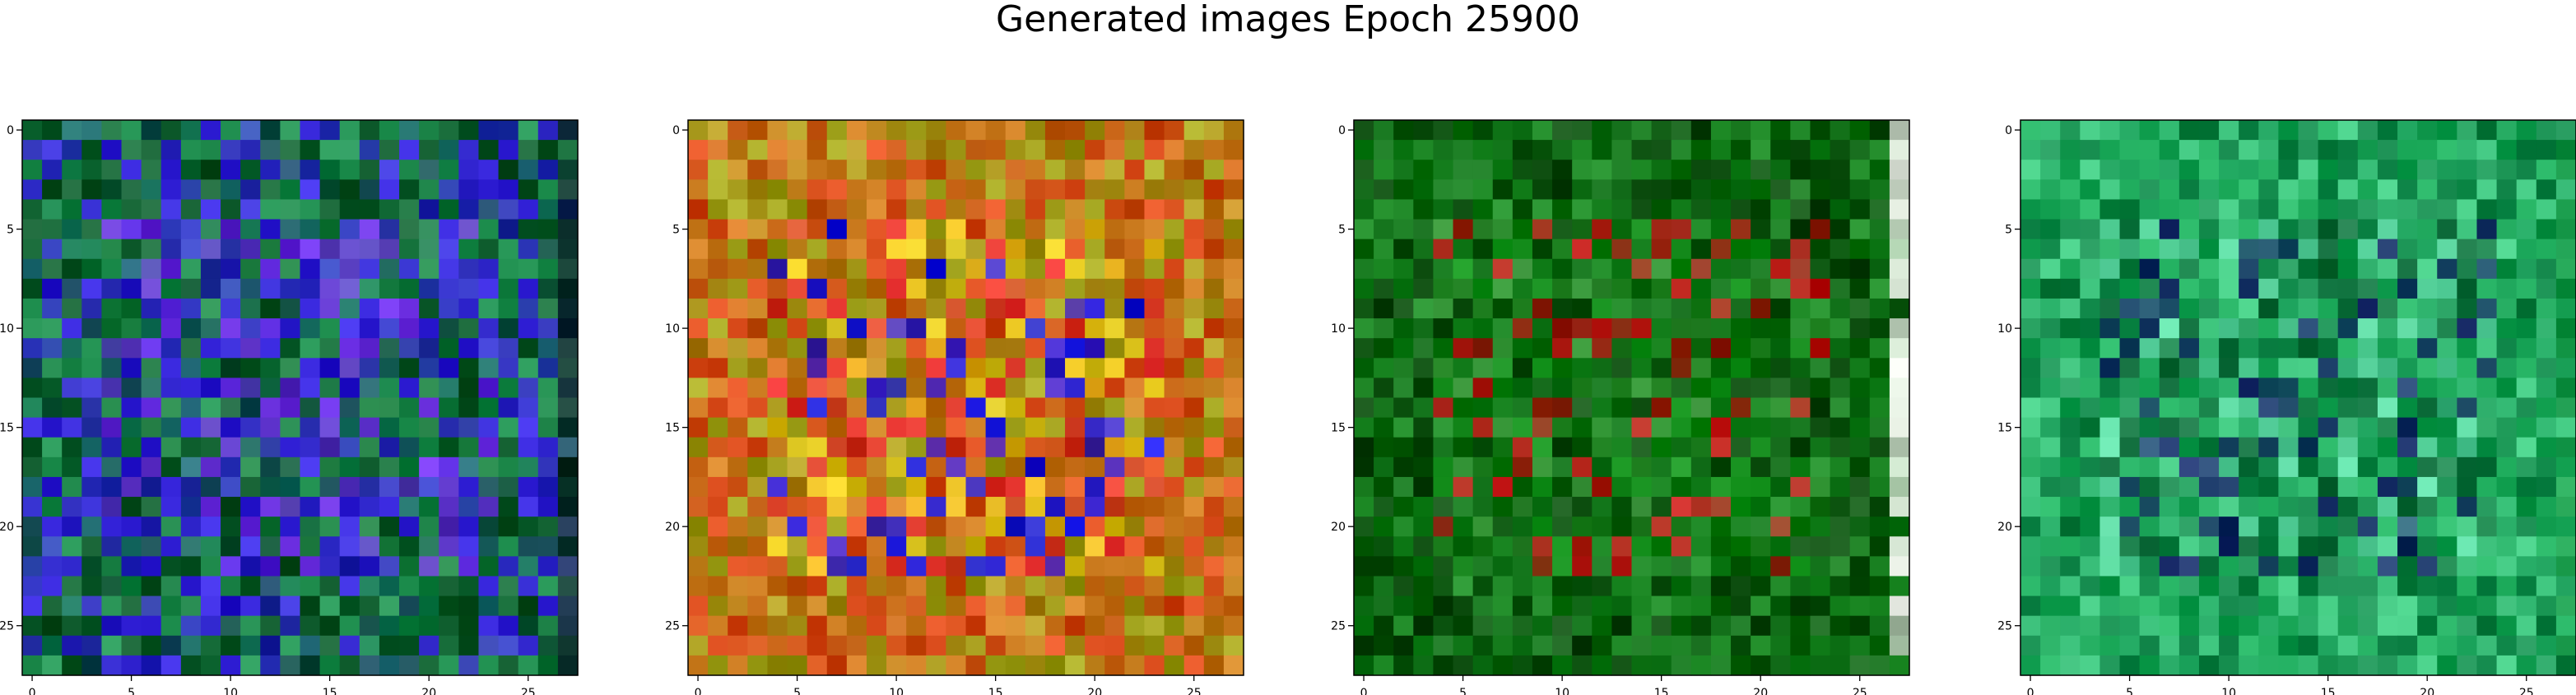  Describe the element at coordinates (10, 130) in the screenshot. I see `y-tick-label: 0` at that location.